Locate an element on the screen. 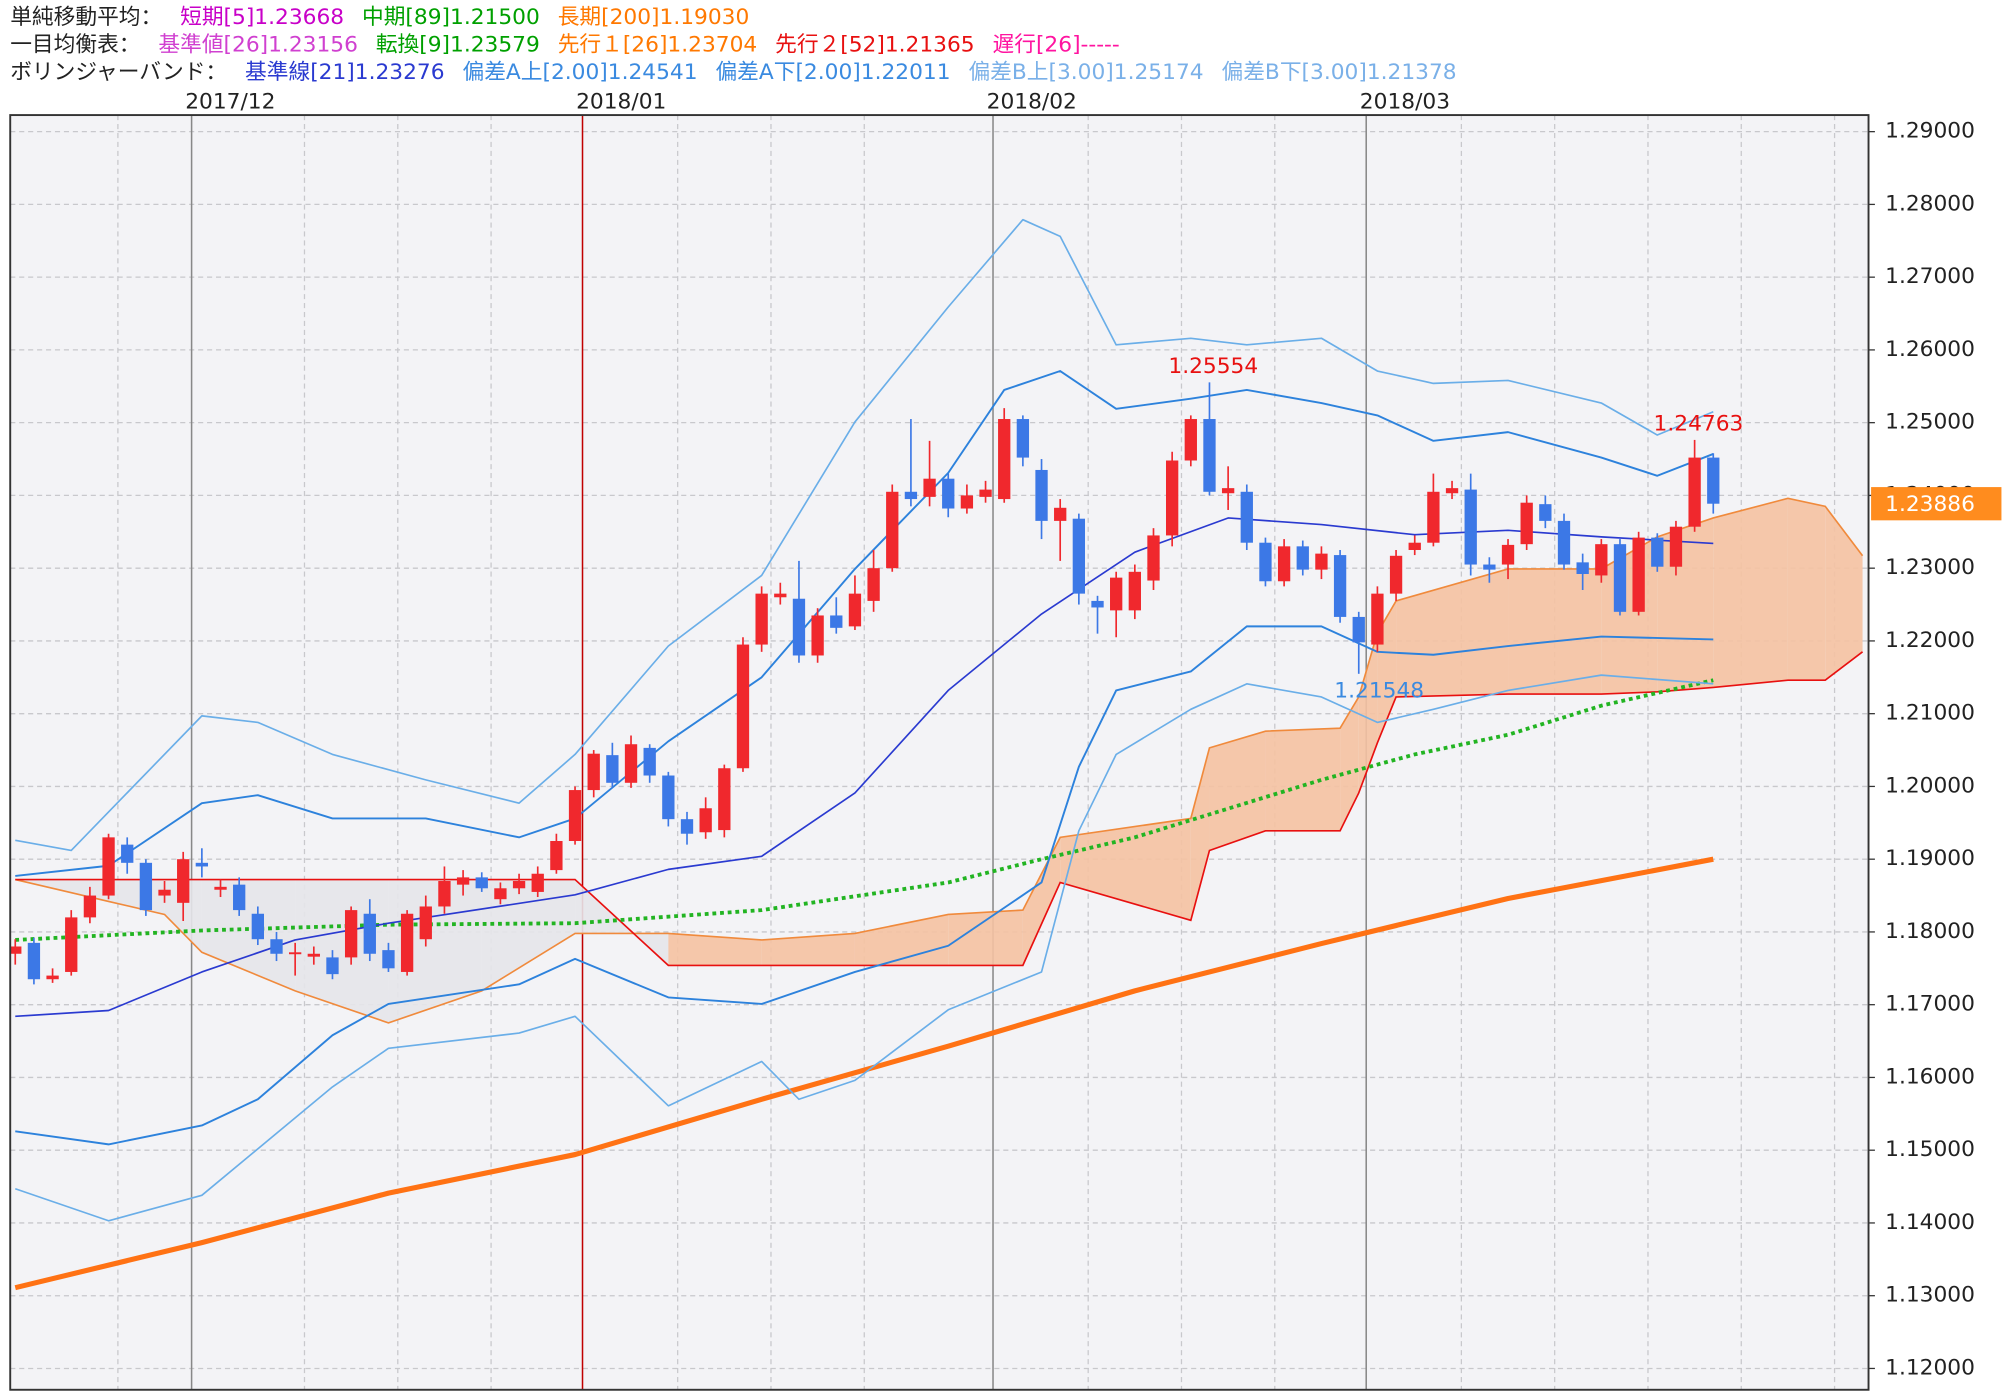 Image resolution: width=2004 pixels, height=1400 pixels. x-tick-label: 2018/01 is located at coordinates (621, 101).